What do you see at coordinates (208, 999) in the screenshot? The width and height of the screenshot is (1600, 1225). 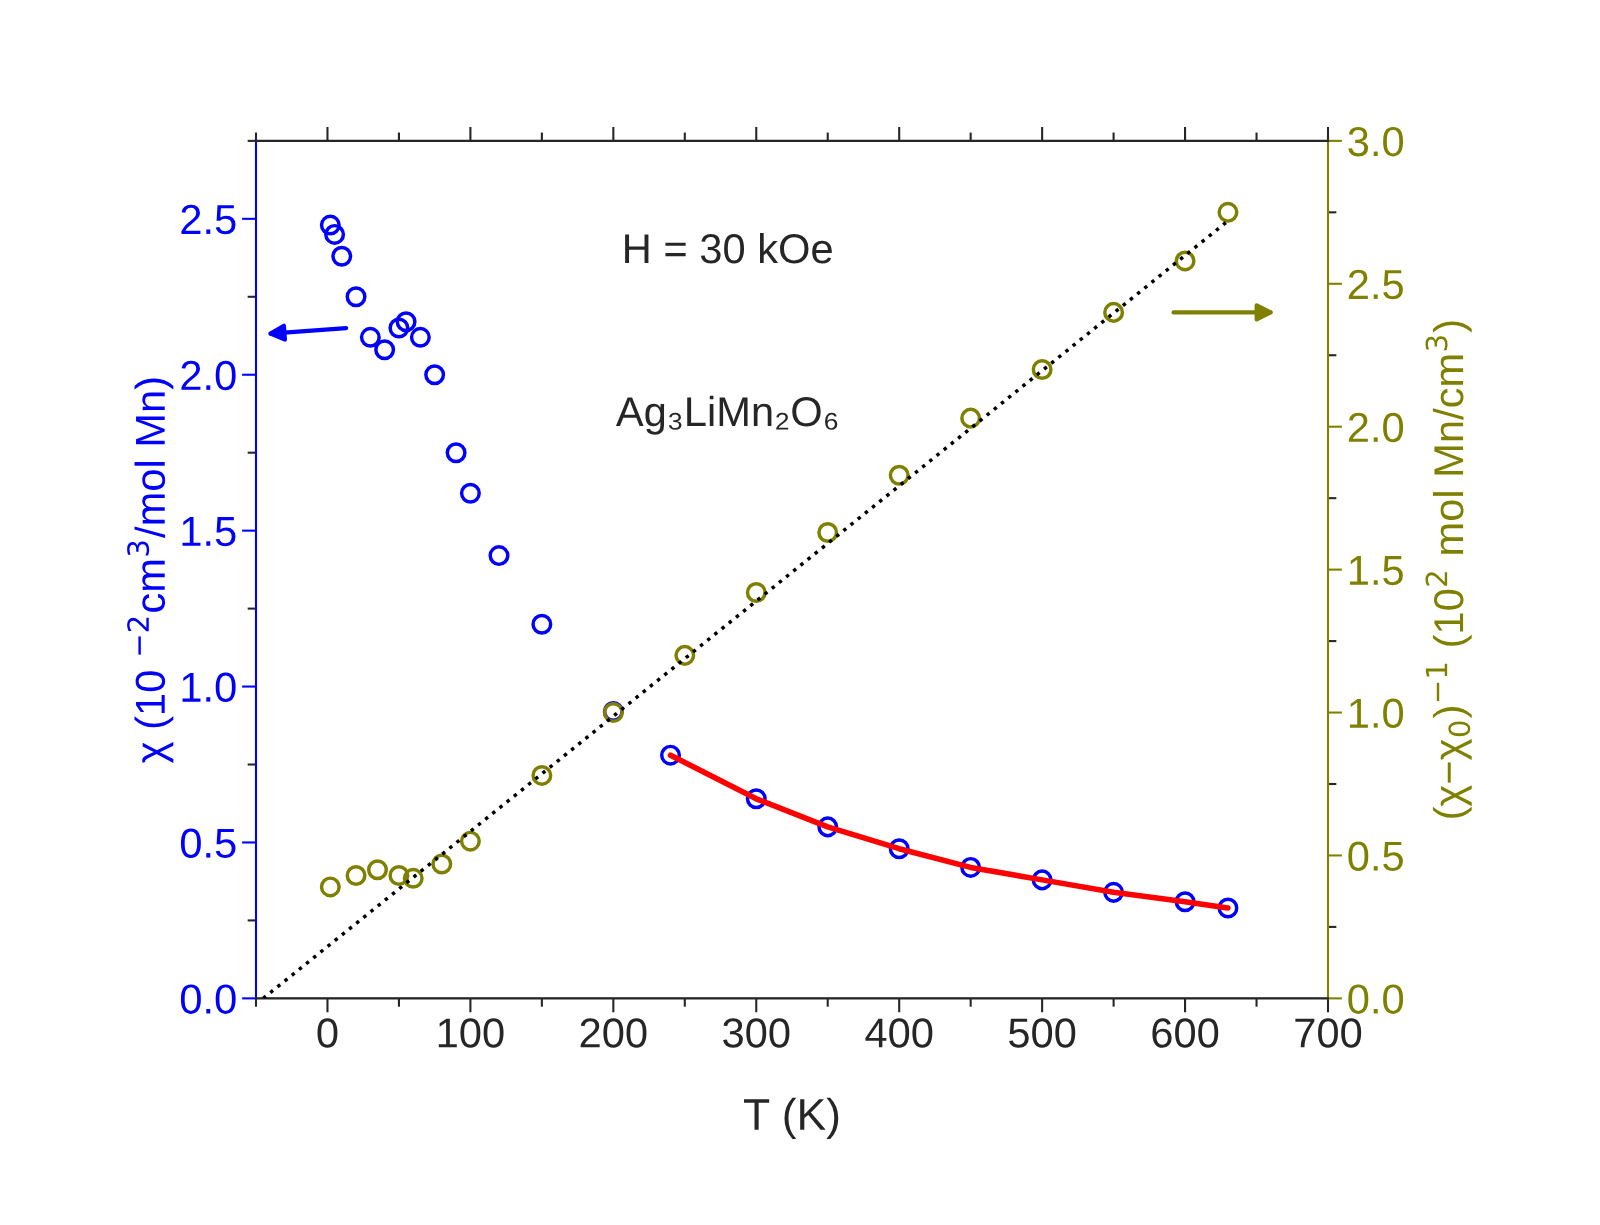 I see `y-tick-label: 0.0` at bounding box center [208, 999].